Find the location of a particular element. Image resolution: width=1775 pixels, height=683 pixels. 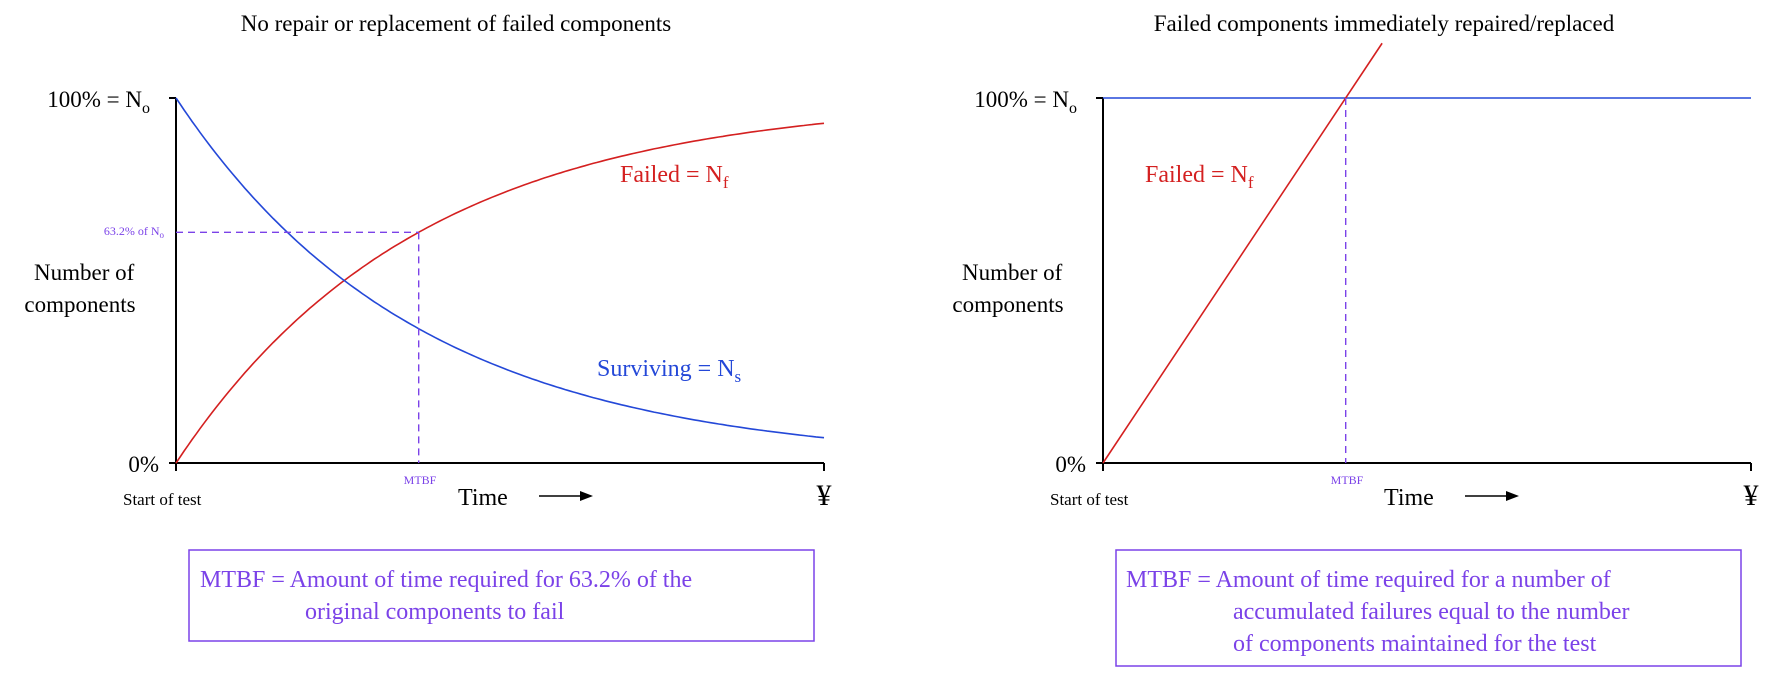

left-failed-label-sub: f is located at coordinates (726, 182).